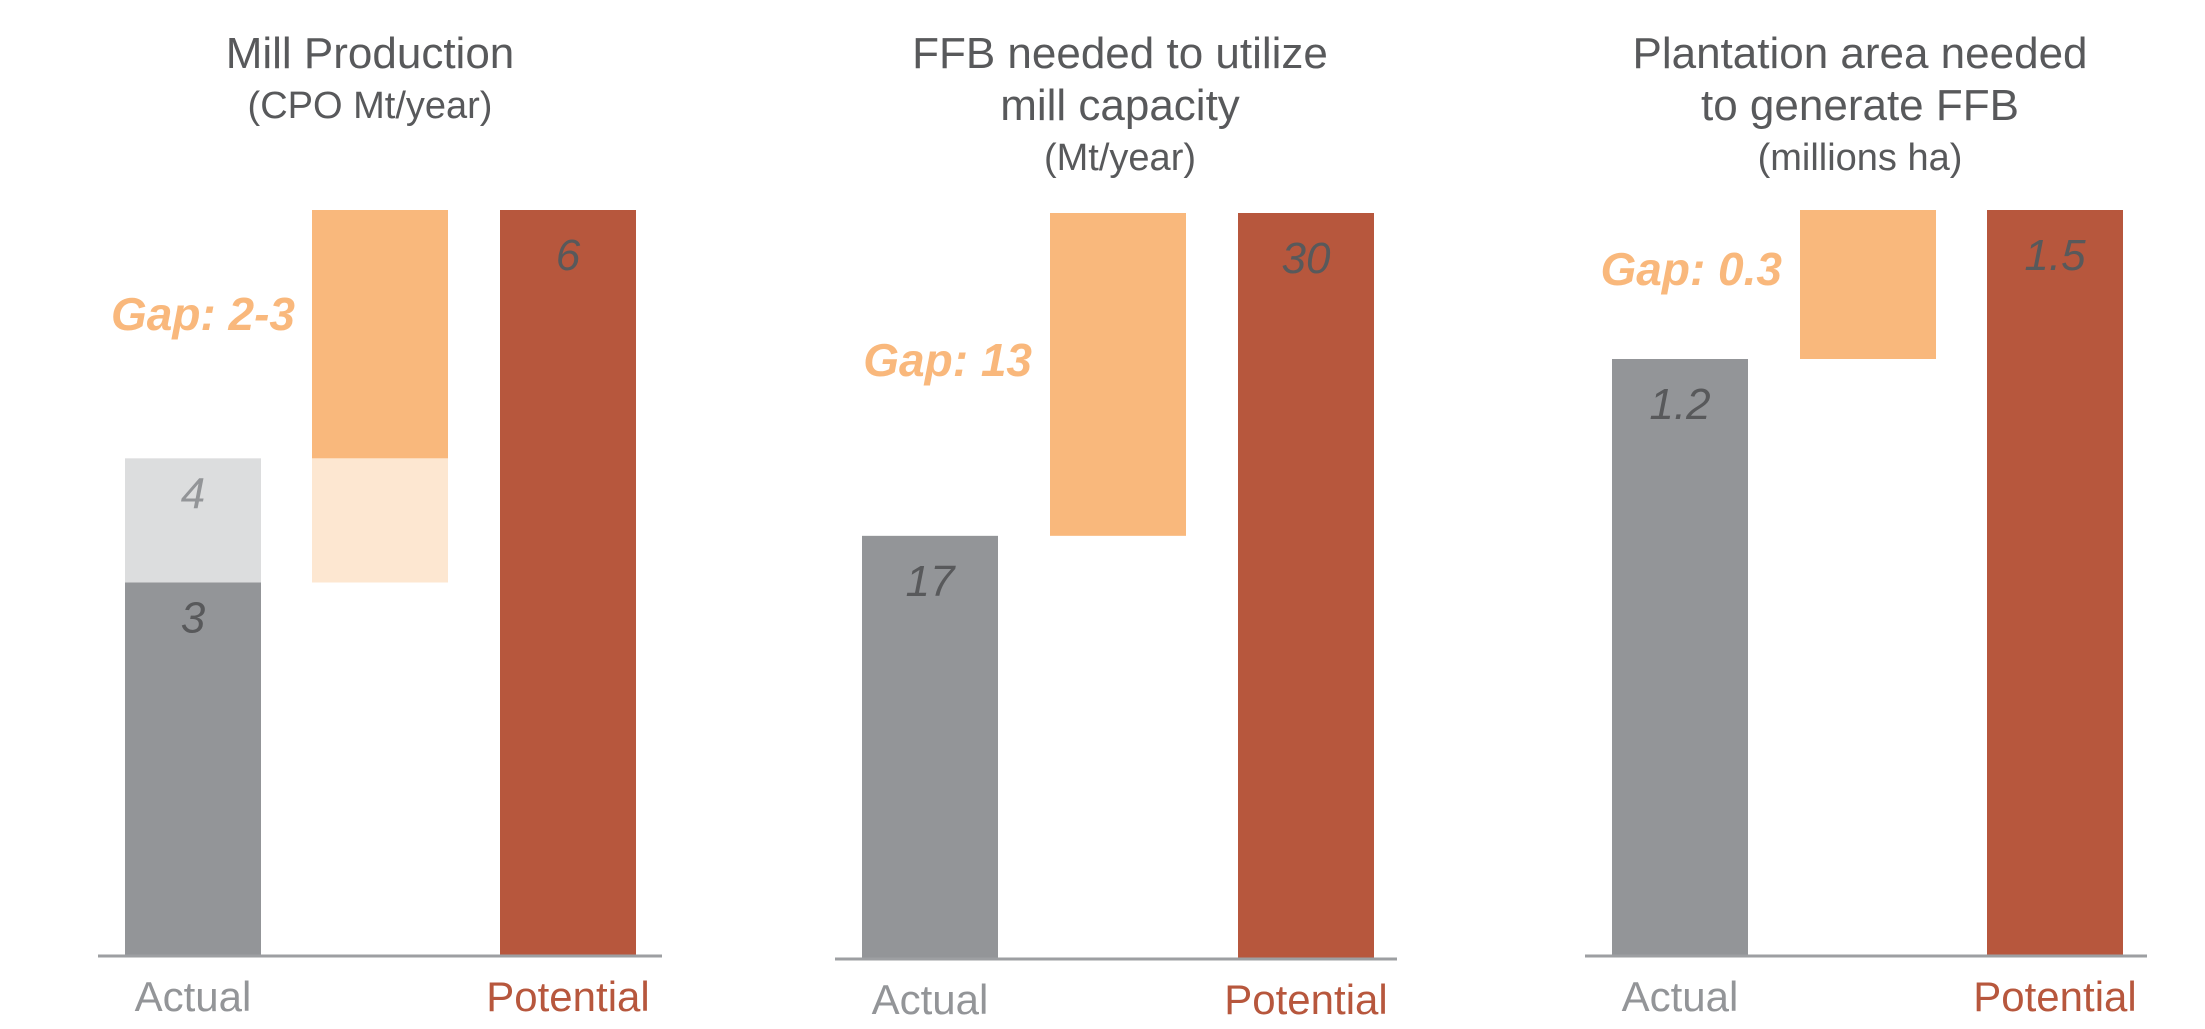  Describe the element at coordinates (1306, 585) in the screenshot. I see `panel2-potential-bar` at that location.